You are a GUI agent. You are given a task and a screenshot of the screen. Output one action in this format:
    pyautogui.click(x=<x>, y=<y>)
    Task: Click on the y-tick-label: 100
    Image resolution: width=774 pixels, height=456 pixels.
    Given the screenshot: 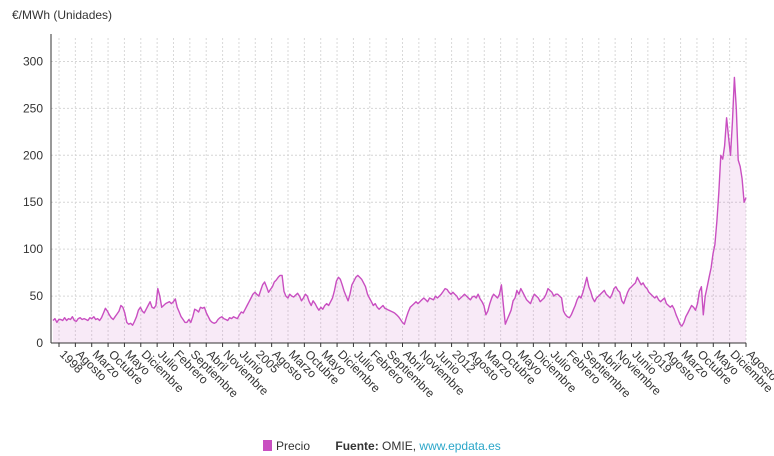 What is the action you would take?
    pyautogui.click(x=33, y=249)
    